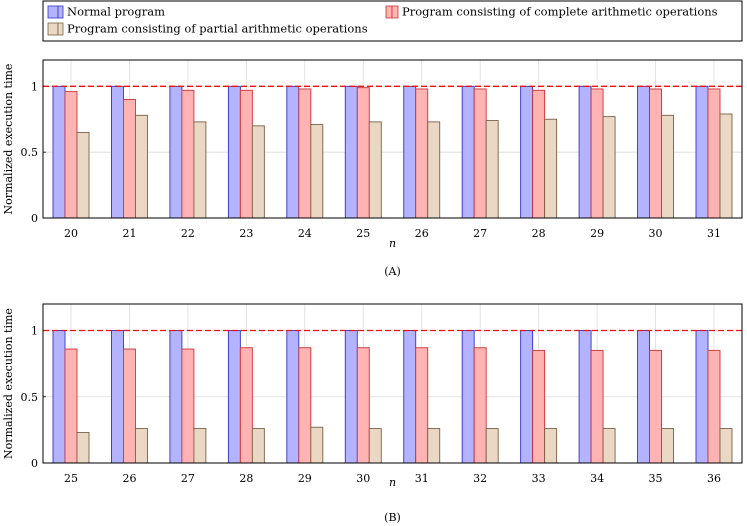  I want to click on x-tick-label: 36, so click(714, 478).